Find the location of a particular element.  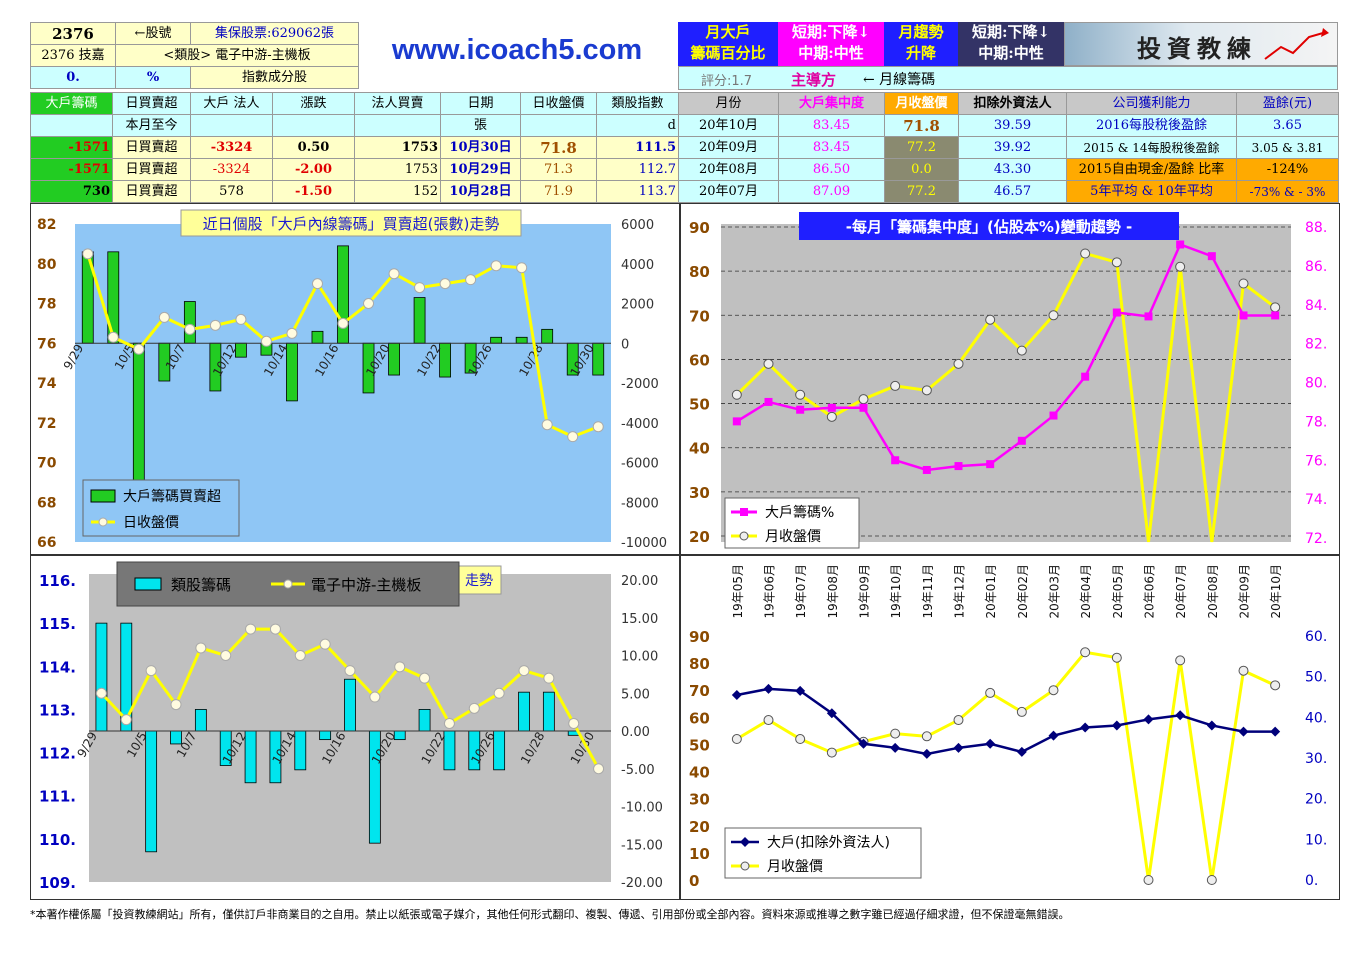

table-cell: 5年平均 & 10年平均 is located at coordinates (1151, 191).